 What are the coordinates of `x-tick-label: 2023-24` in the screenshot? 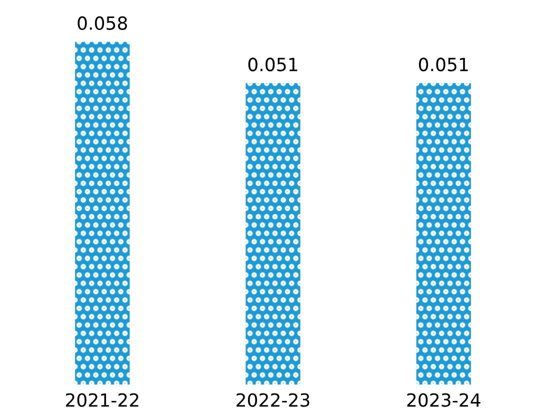 It's located at (443, 400).